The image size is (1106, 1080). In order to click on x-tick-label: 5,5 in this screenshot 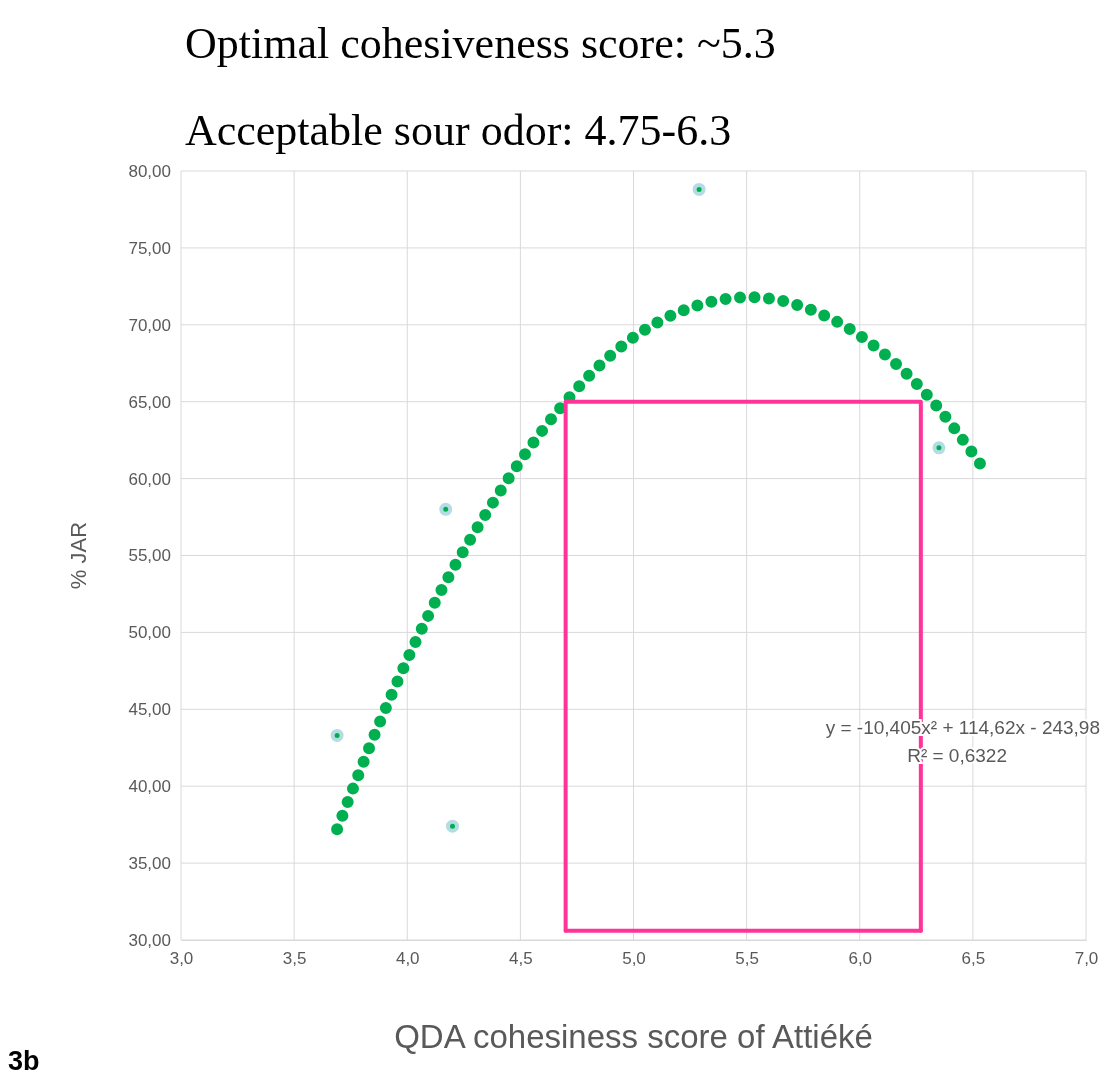, I will do `click(747, 959)`.